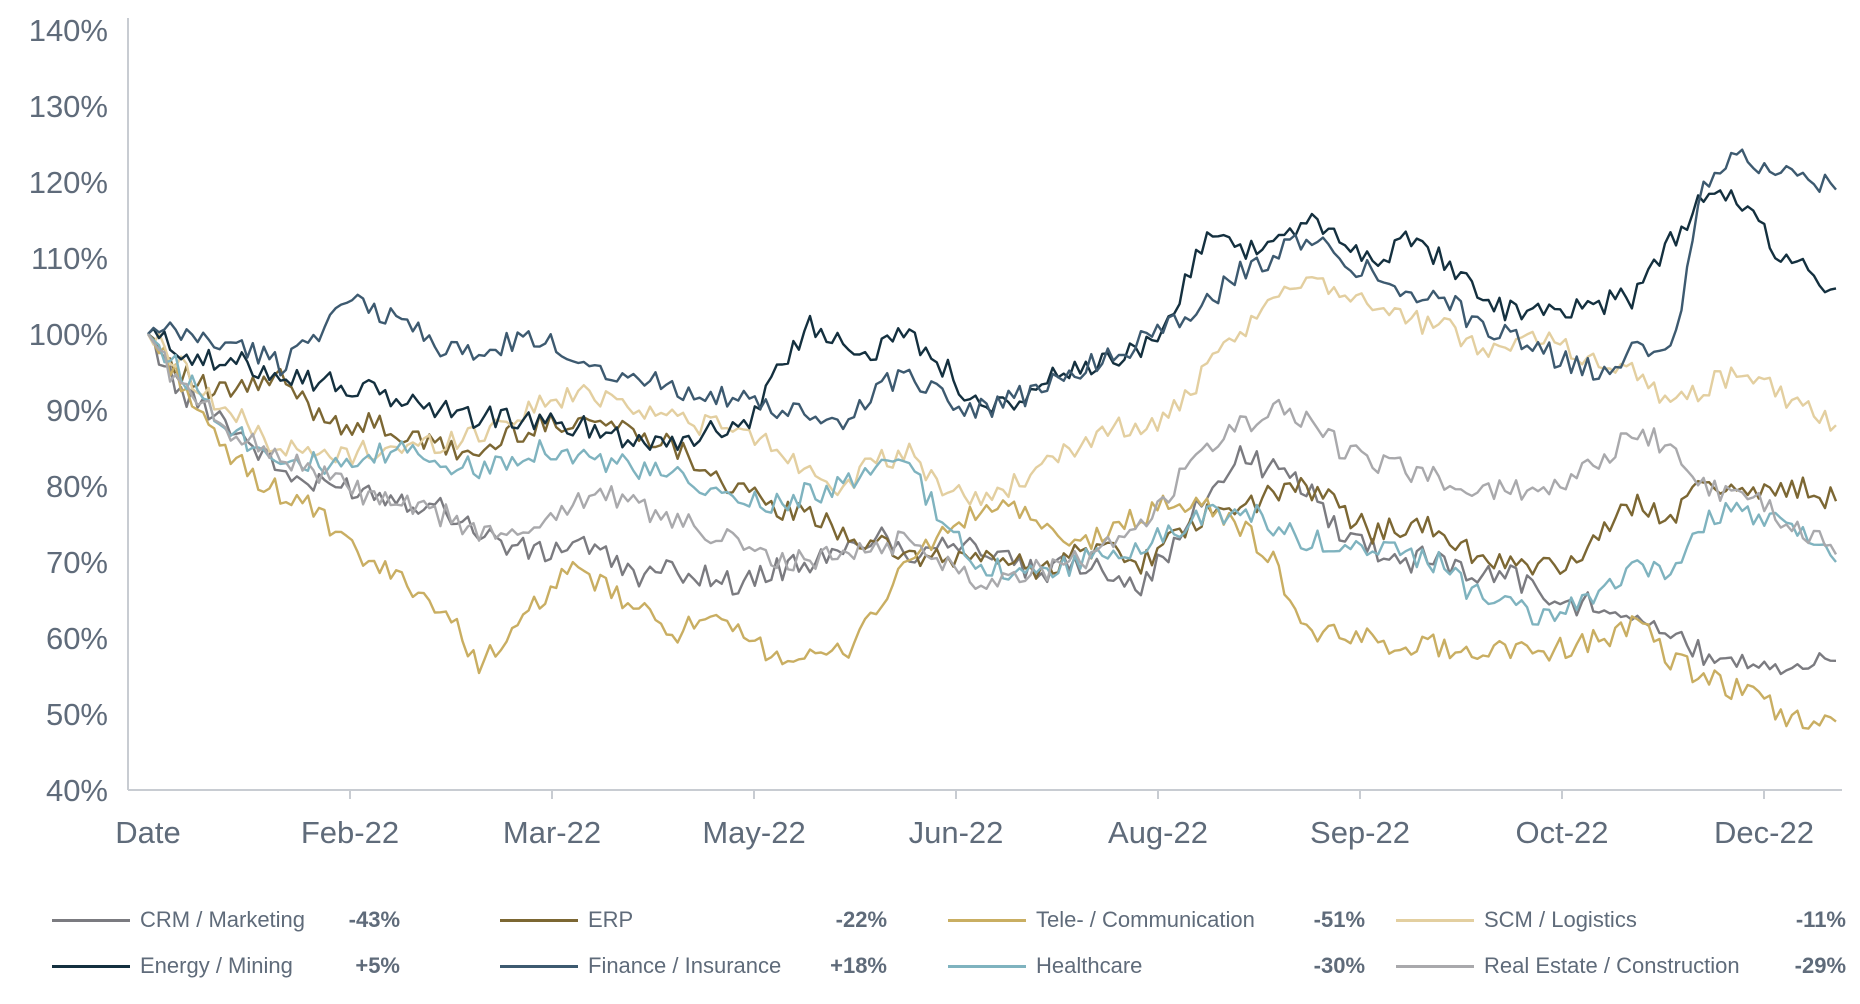 The height and width of the screenshot is (1004, 1860). I want to click on y-tick-label: 130%, so click(68, 106).